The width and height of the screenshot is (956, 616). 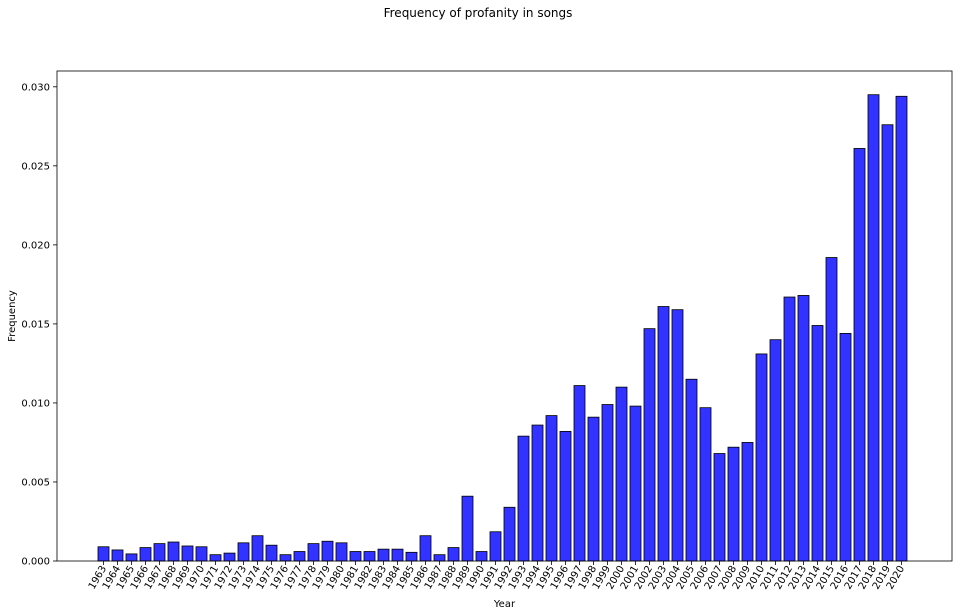 I want to click on bar-1974, so click(x=257, y=548).